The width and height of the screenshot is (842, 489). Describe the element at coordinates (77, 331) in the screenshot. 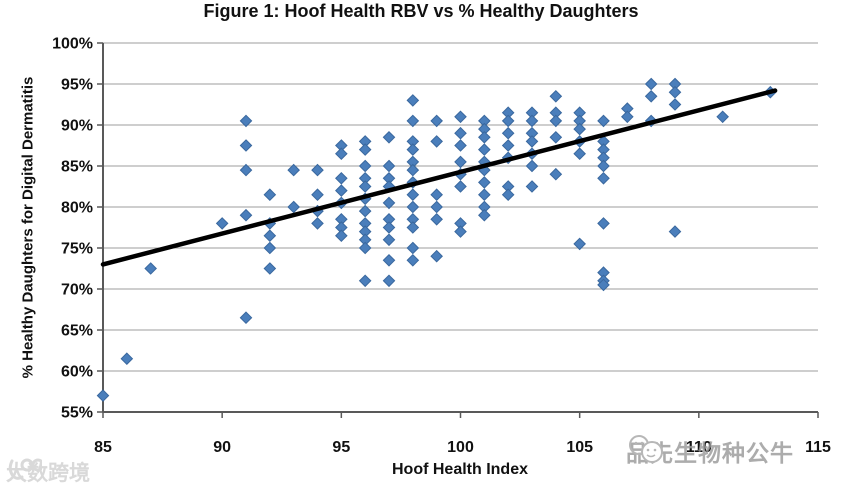

I see `y-tick-label: 65%` at that location.